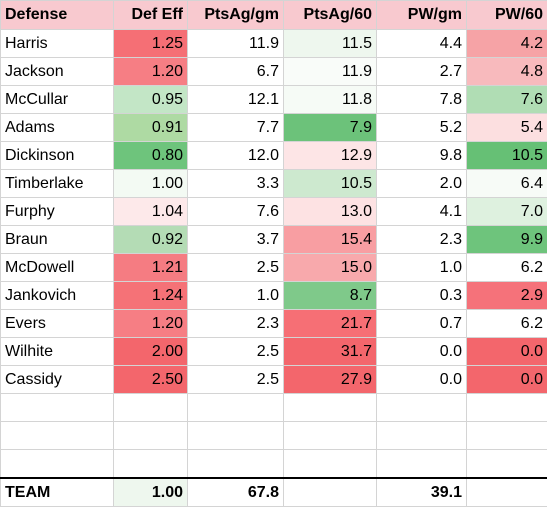 The width and height of the screenshot is (547, 511). I want to click on pw-gm-cell: 39.1, so click(421, 492).